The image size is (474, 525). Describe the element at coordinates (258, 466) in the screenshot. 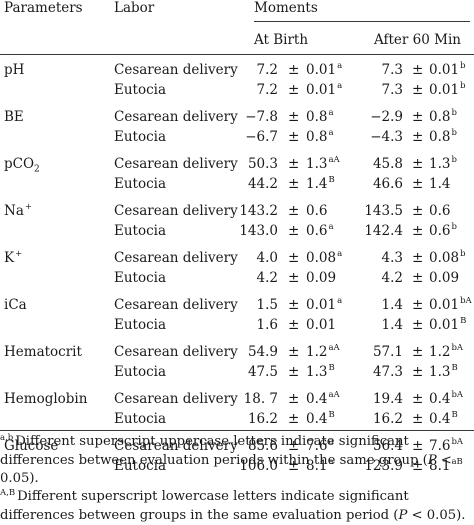

I see `at-birth-mean: 106.0` at that location.